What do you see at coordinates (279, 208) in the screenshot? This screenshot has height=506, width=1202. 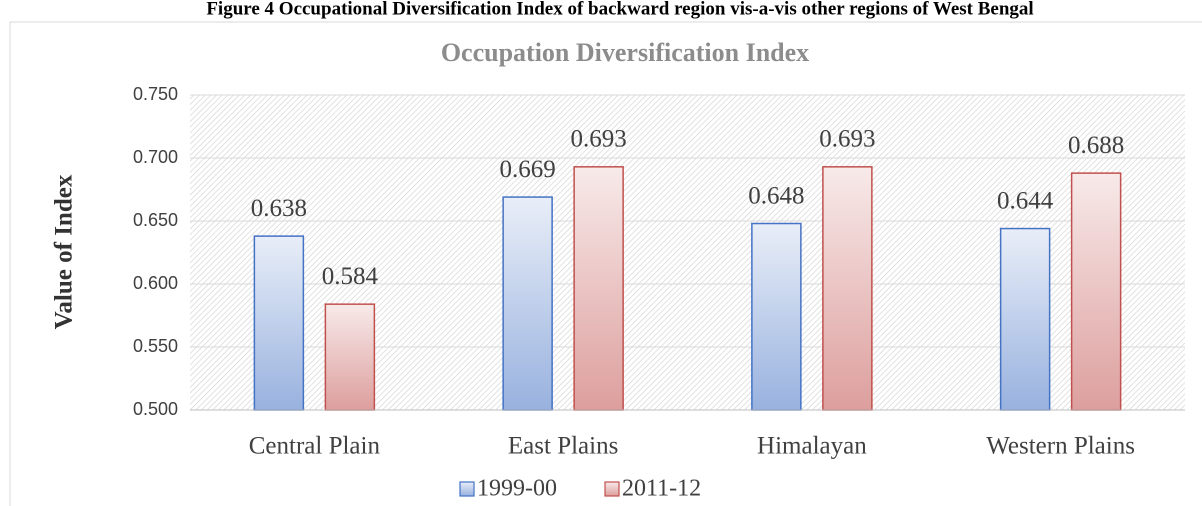 I see `data-label: 0.638` at bounding box center [279, 208].